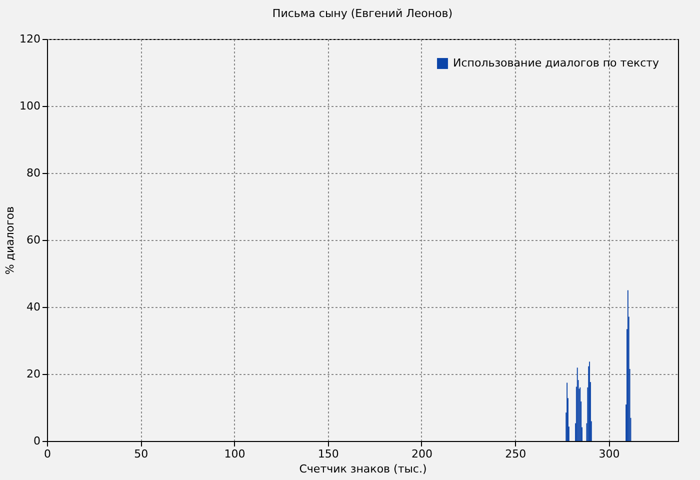  I want to click on y-tick-label: 120, so click(30, 39).